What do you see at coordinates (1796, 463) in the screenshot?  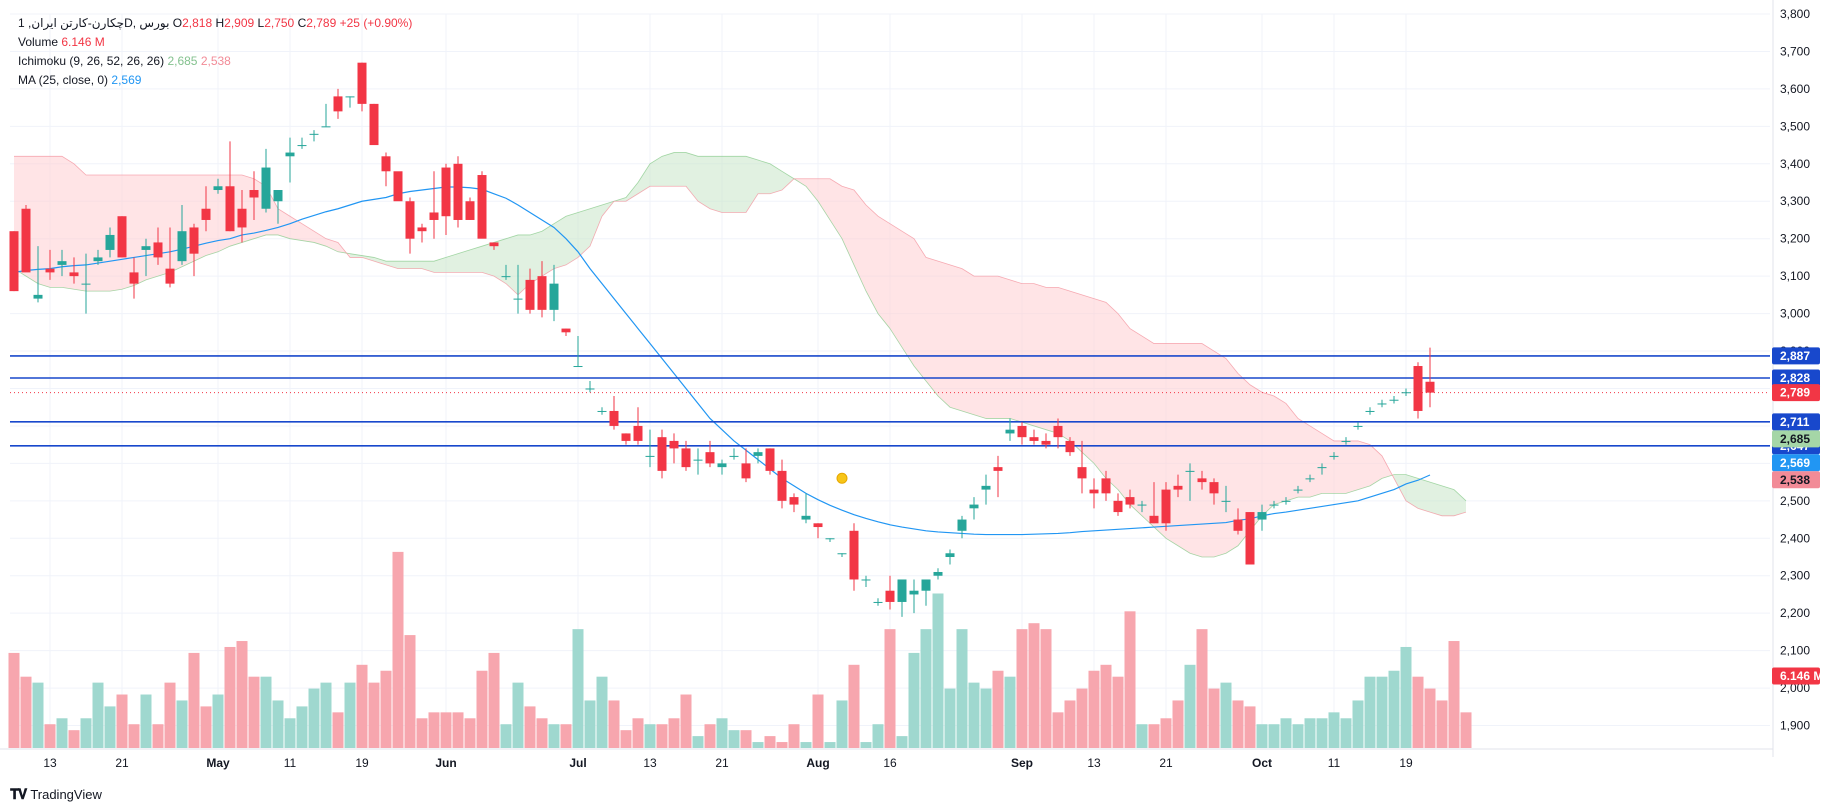 I see `ma-price-tag-bg` at bounding box center [1796, 463].